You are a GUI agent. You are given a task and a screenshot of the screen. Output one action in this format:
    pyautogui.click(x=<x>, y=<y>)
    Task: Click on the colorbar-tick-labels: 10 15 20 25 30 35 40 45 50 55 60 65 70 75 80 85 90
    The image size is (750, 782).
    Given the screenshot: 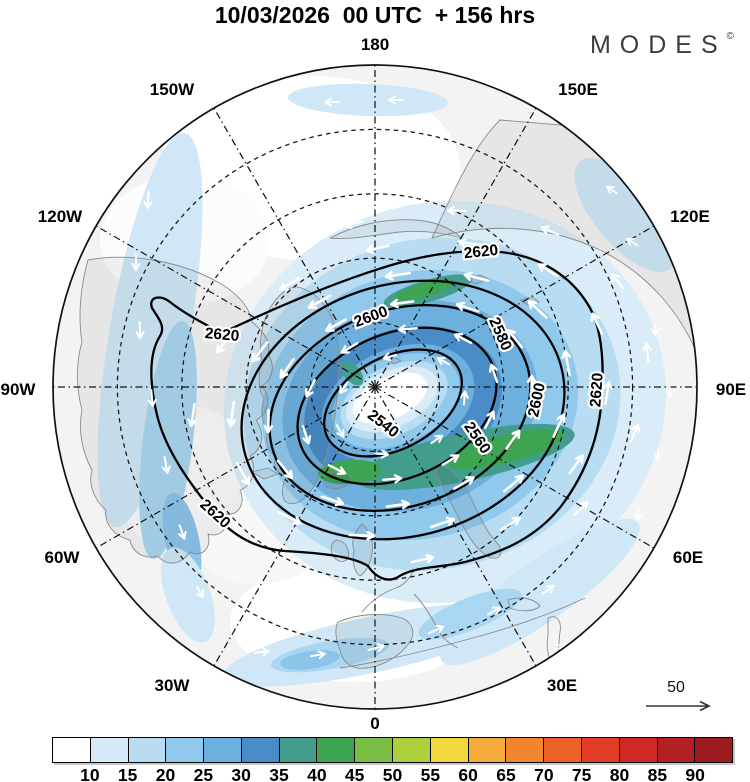 What is the action you would take?
    pyautogui.click(x=392, y=773)
    